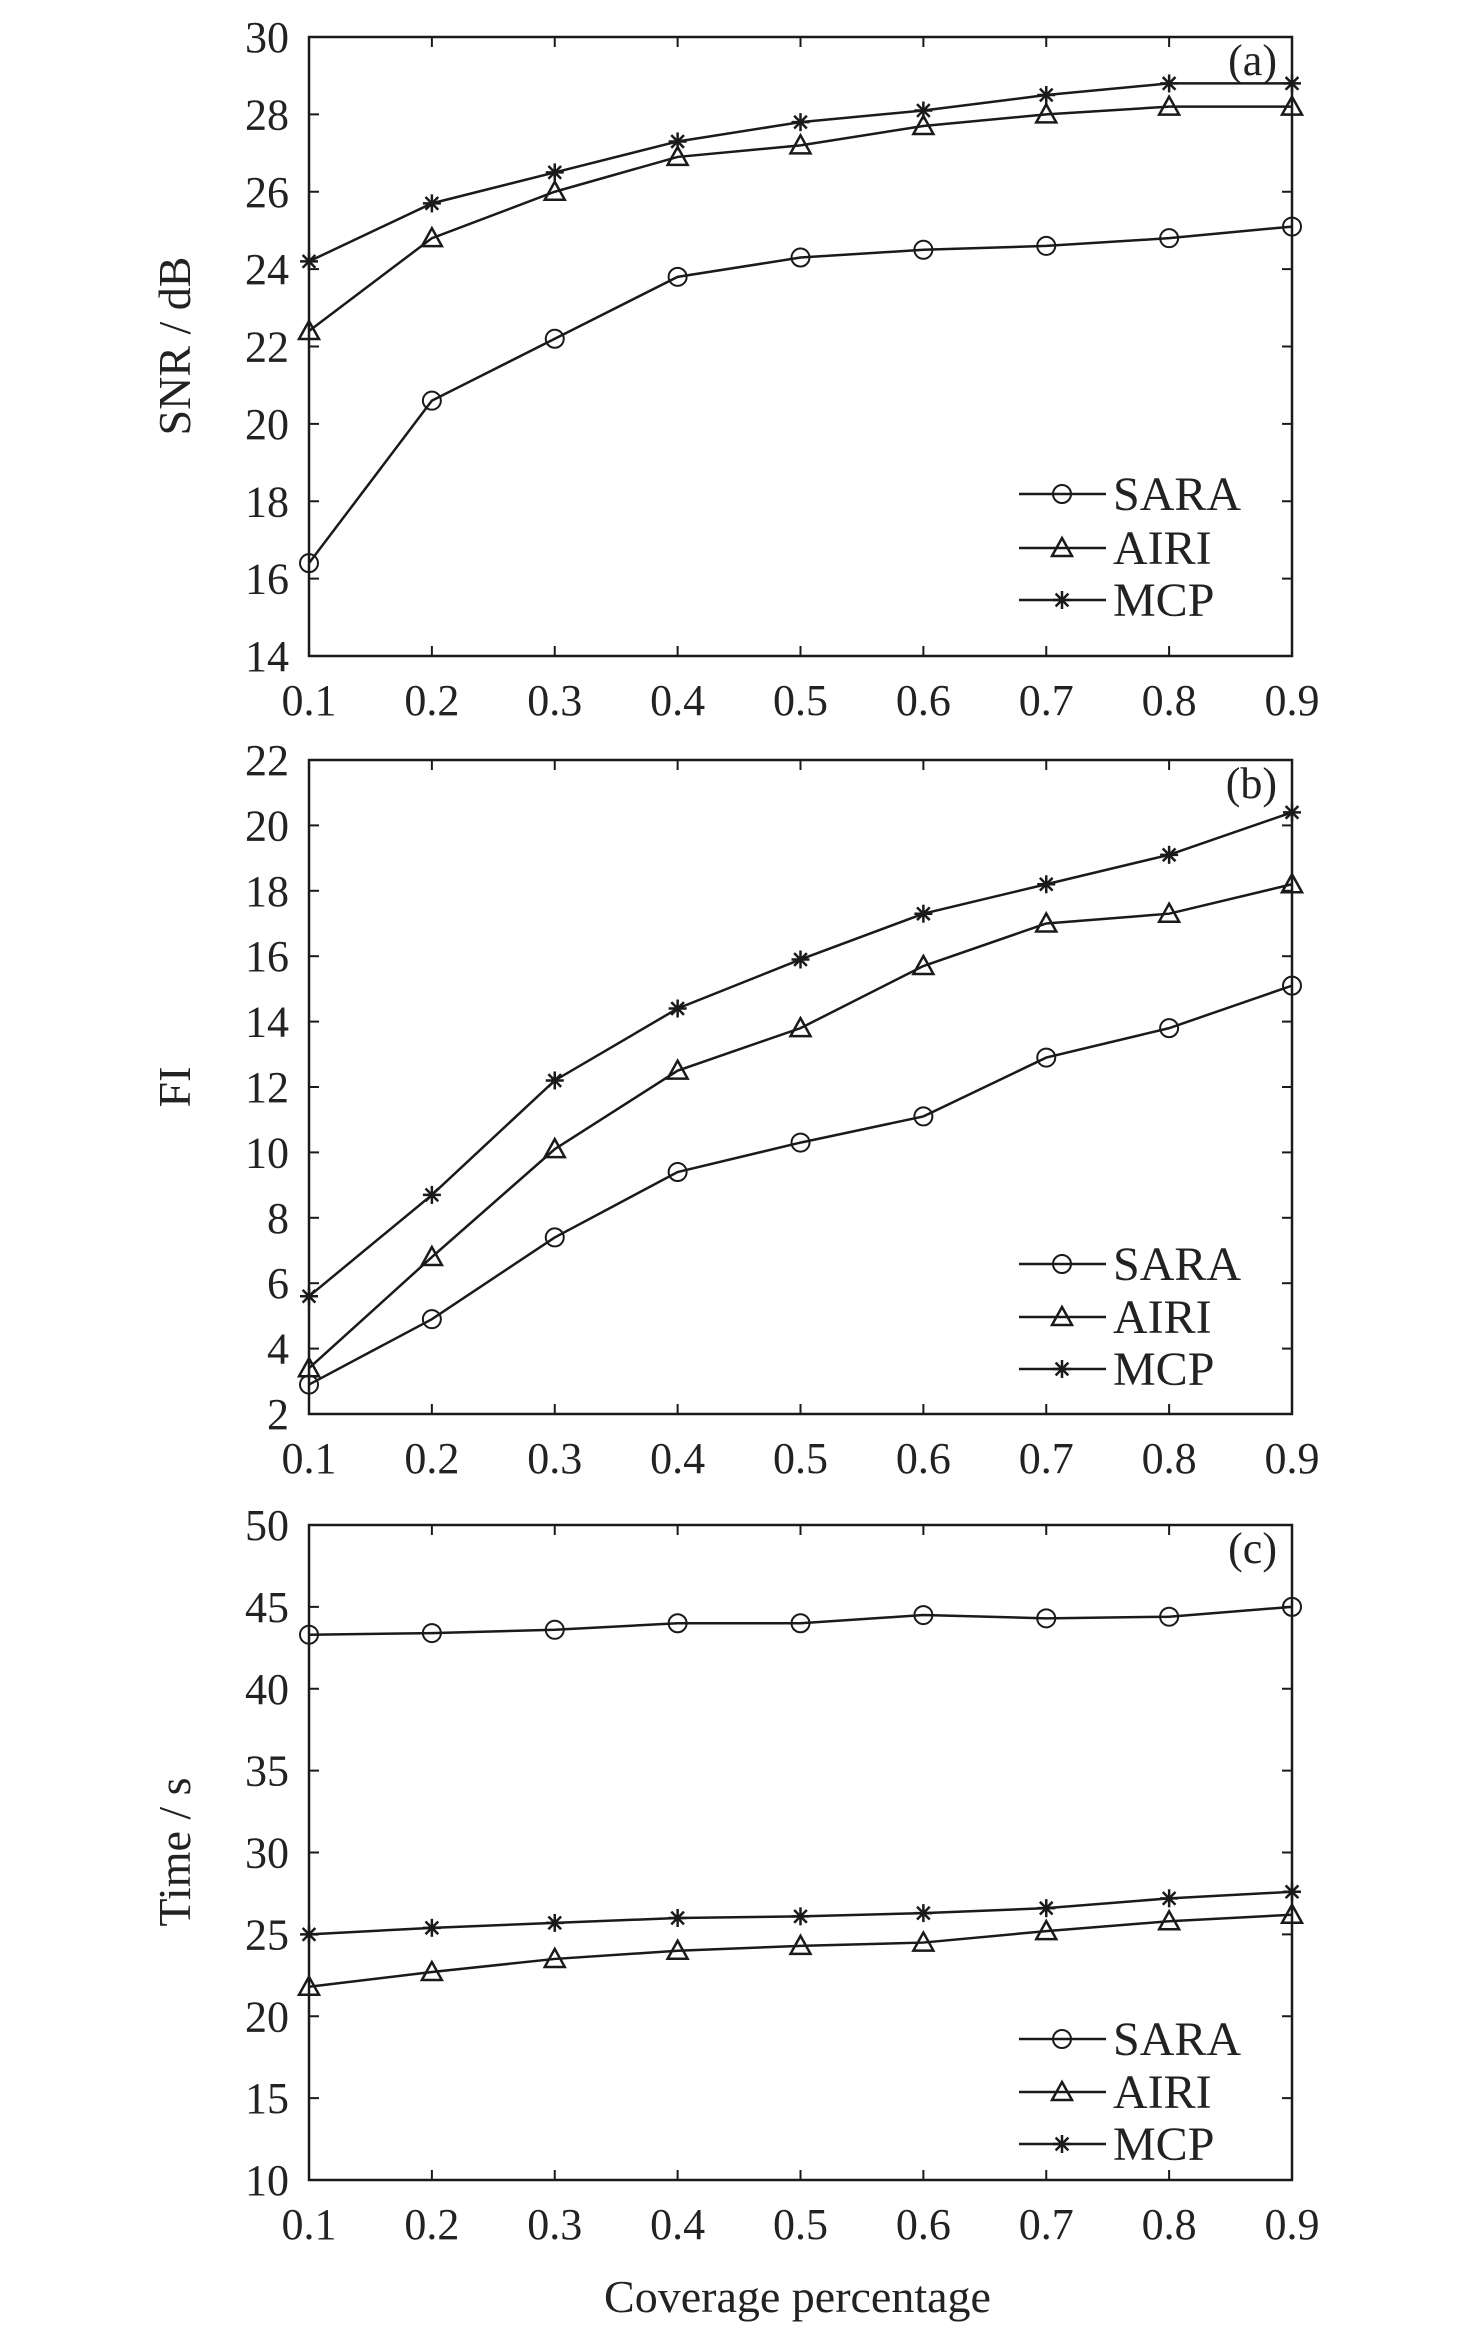  I want to click on legend-entry-airi: AIRI, so click(1115, 2092).